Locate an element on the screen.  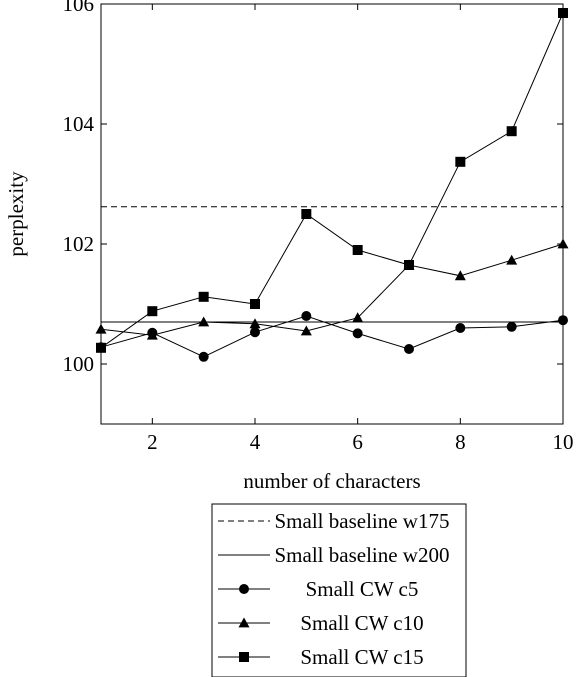
x-tick-label: 2 is located at coordinates (152, 442).